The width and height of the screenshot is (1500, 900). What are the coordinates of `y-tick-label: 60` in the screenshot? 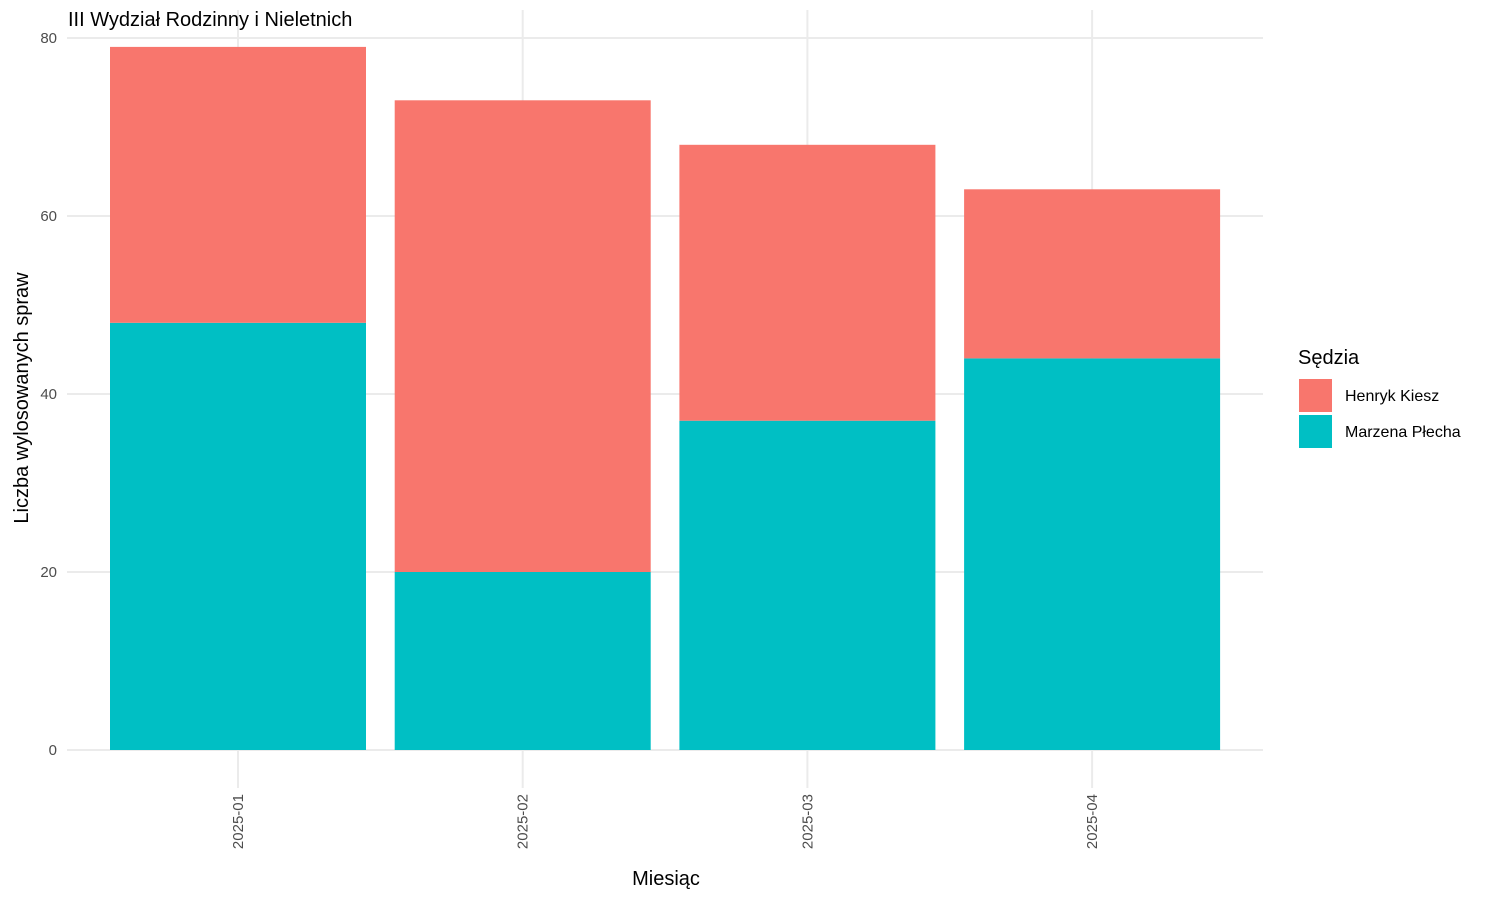 It's located at (48, 216).